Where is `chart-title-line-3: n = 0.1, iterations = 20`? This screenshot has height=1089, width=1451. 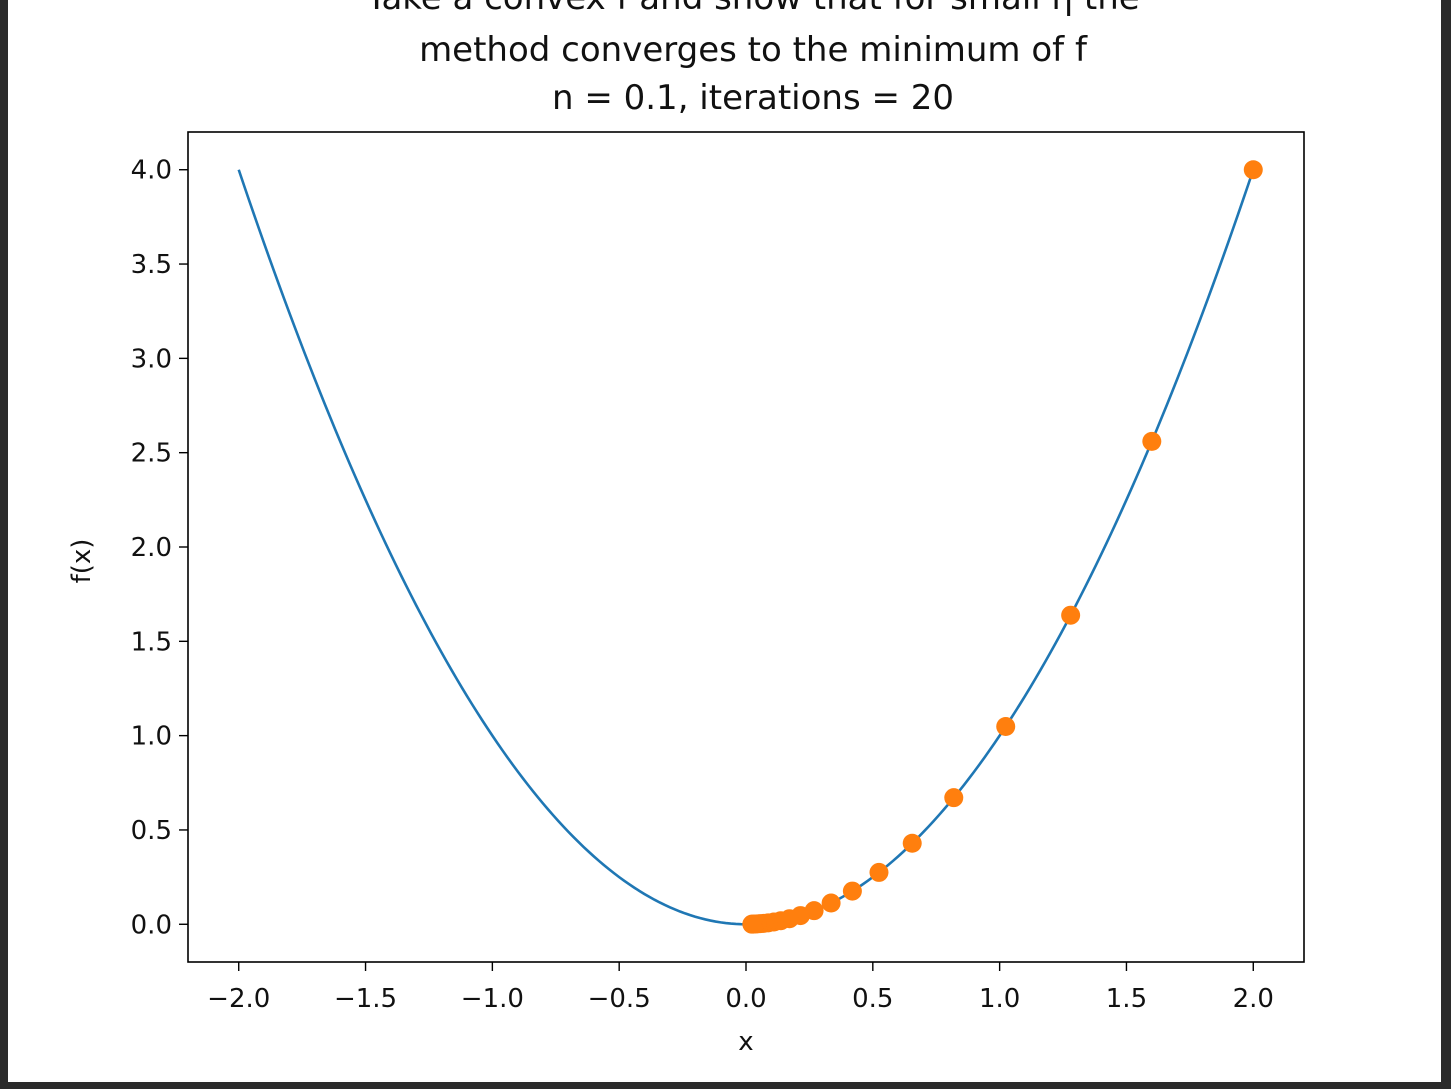 chart-title-line-3: n = 0.1, iterations = 20 is located at coordinates (753, 98).